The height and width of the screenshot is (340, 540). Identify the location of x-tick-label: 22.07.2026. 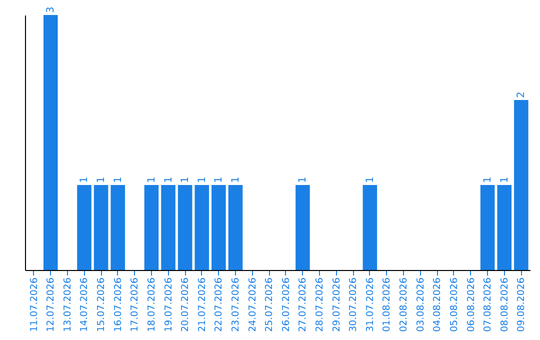
(219, 305).